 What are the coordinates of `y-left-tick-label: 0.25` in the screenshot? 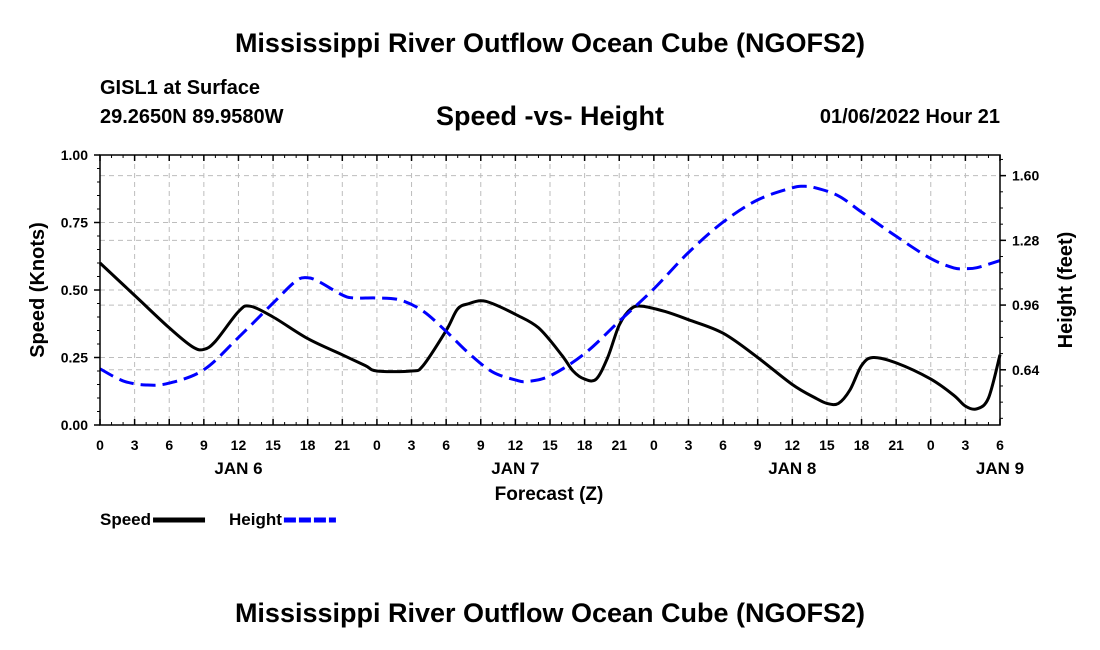 It's located at (74, 358).